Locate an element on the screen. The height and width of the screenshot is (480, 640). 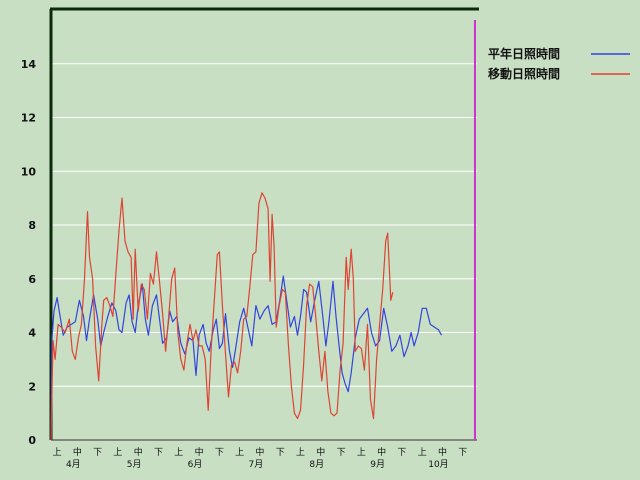
y-tick-label: 2 is located at coordinates (32, 386).